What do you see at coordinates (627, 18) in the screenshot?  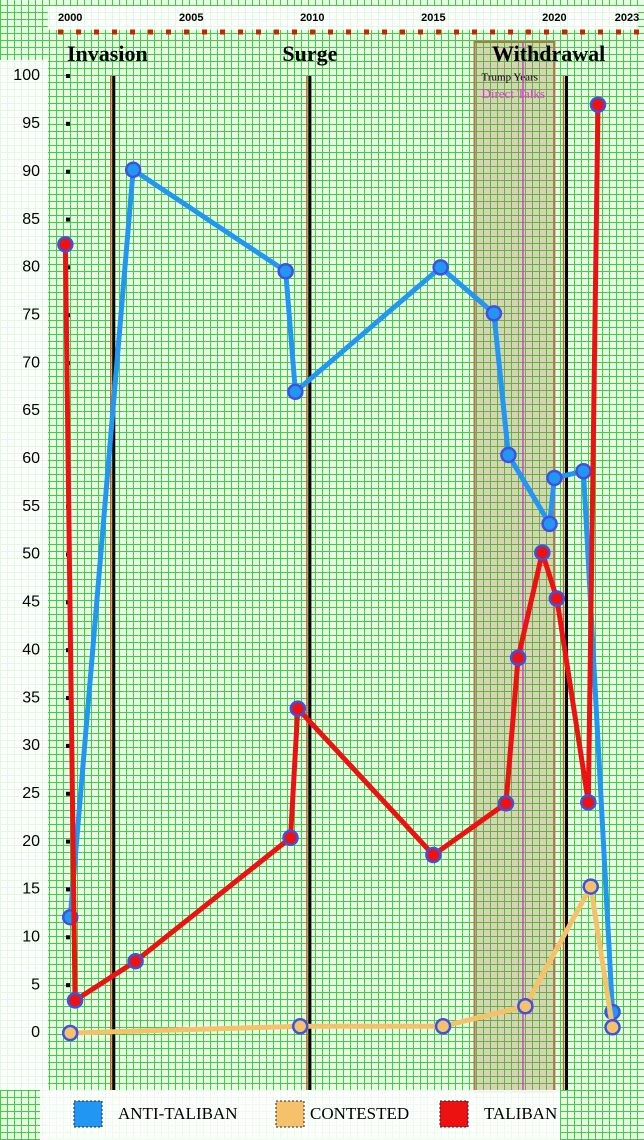 I see `x-tick-label: 2023` at bounding box center [627, 18].